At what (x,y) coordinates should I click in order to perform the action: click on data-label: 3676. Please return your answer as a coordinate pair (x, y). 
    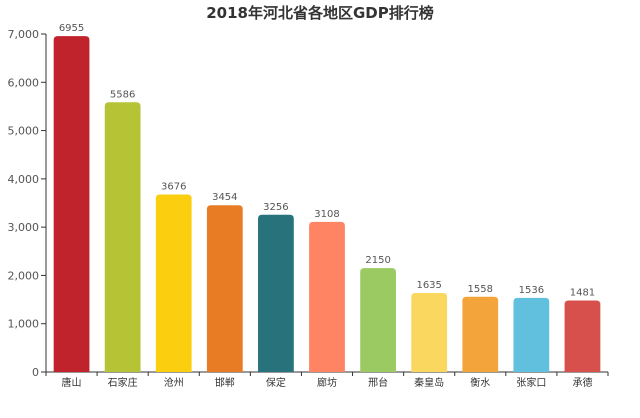
    Looking at the image, I should click on (173, 187).